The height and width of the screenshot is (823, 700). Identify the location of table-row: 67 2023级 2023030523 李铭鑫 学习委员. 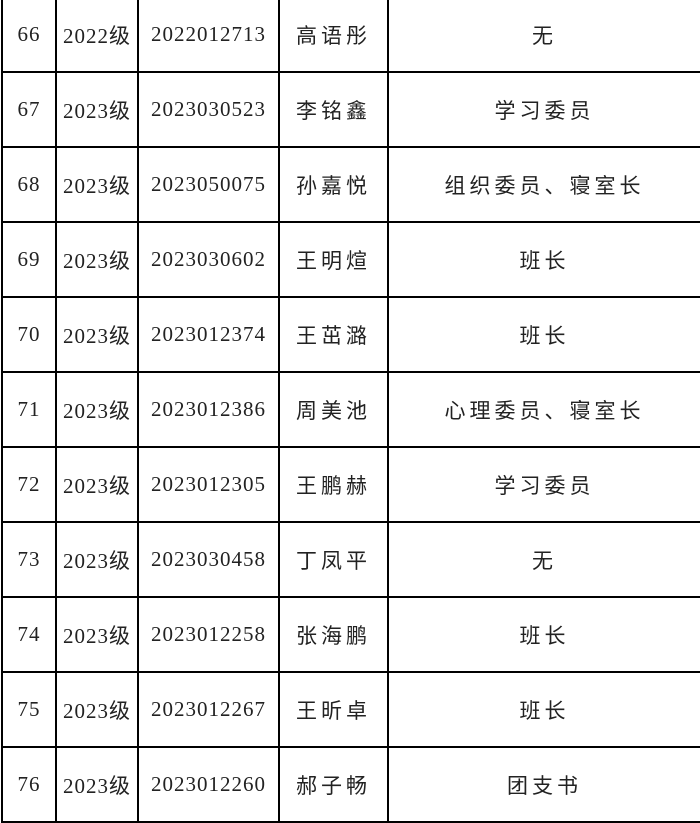
(350, 109).